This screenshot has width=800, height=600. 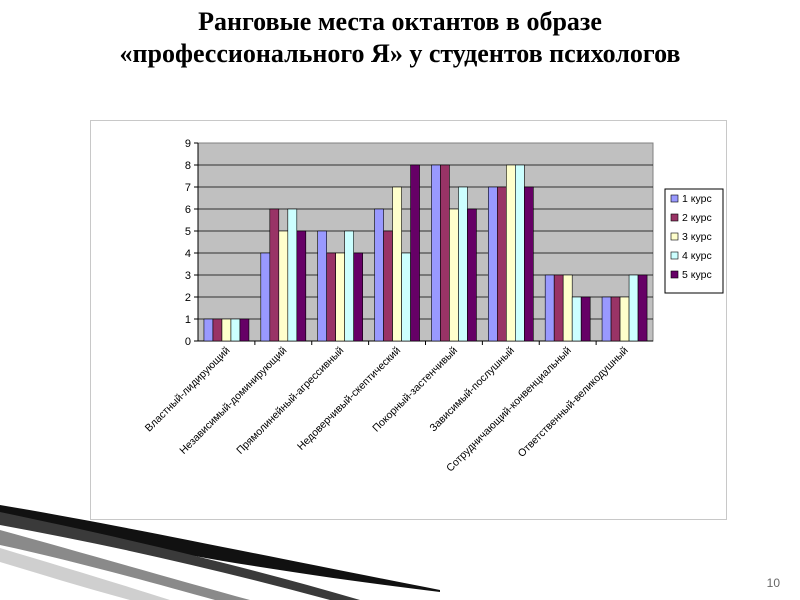 I want to click on title-line-1: Ранговые места октантов в образе, so click(x=400, y=21).